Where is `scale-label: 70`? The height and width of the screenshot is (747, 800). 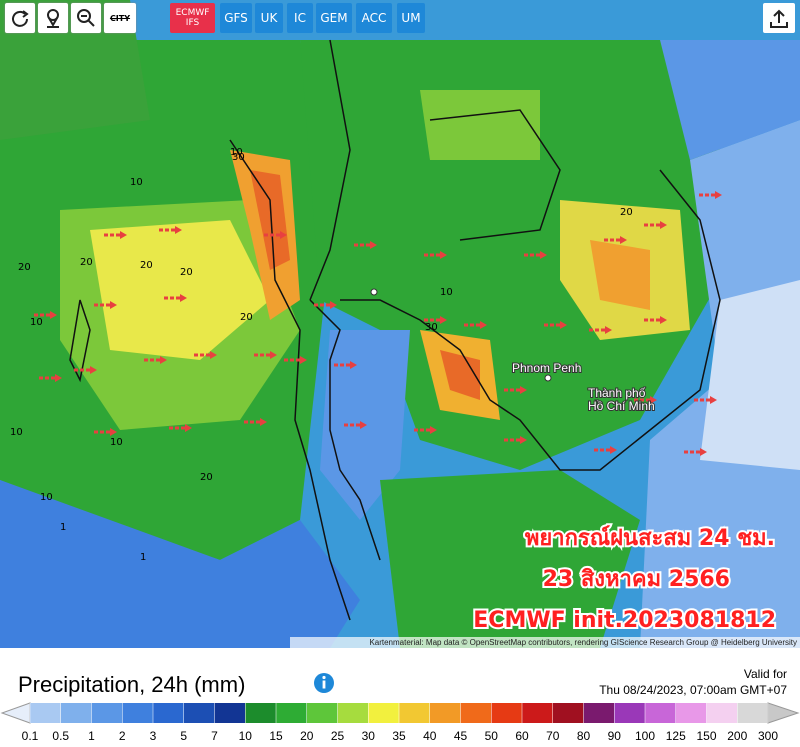 scale-label: 70 is located at coordinates (553, 736).